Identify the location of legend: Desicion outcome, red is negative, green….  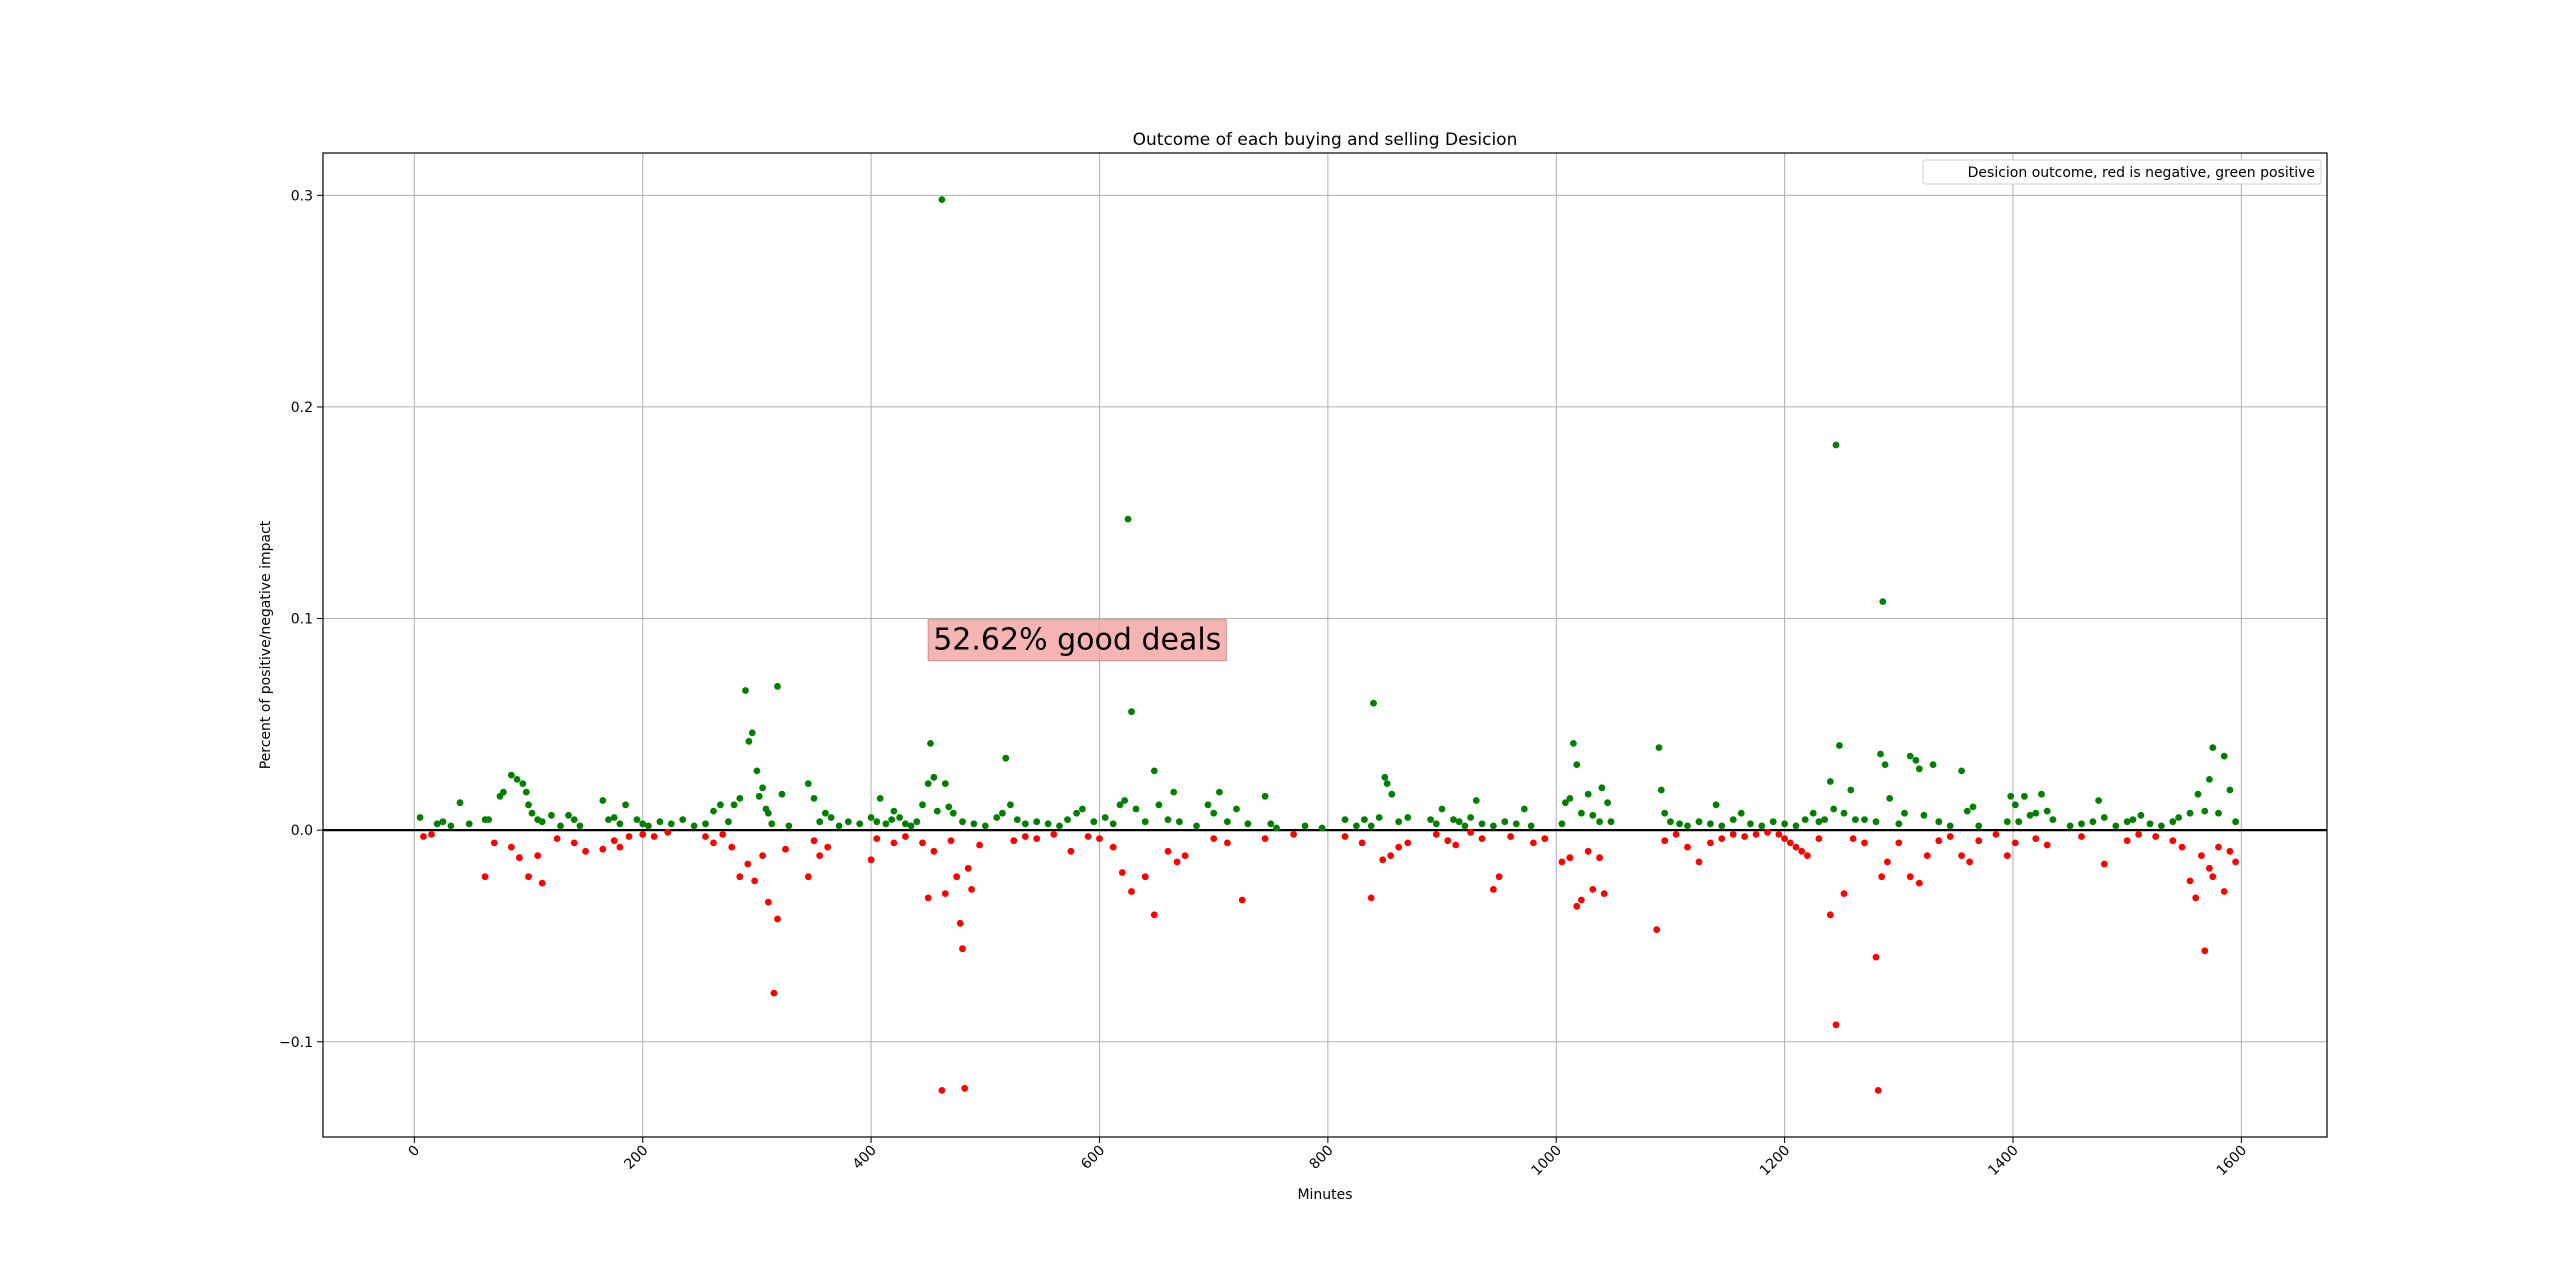
(2122, 172).